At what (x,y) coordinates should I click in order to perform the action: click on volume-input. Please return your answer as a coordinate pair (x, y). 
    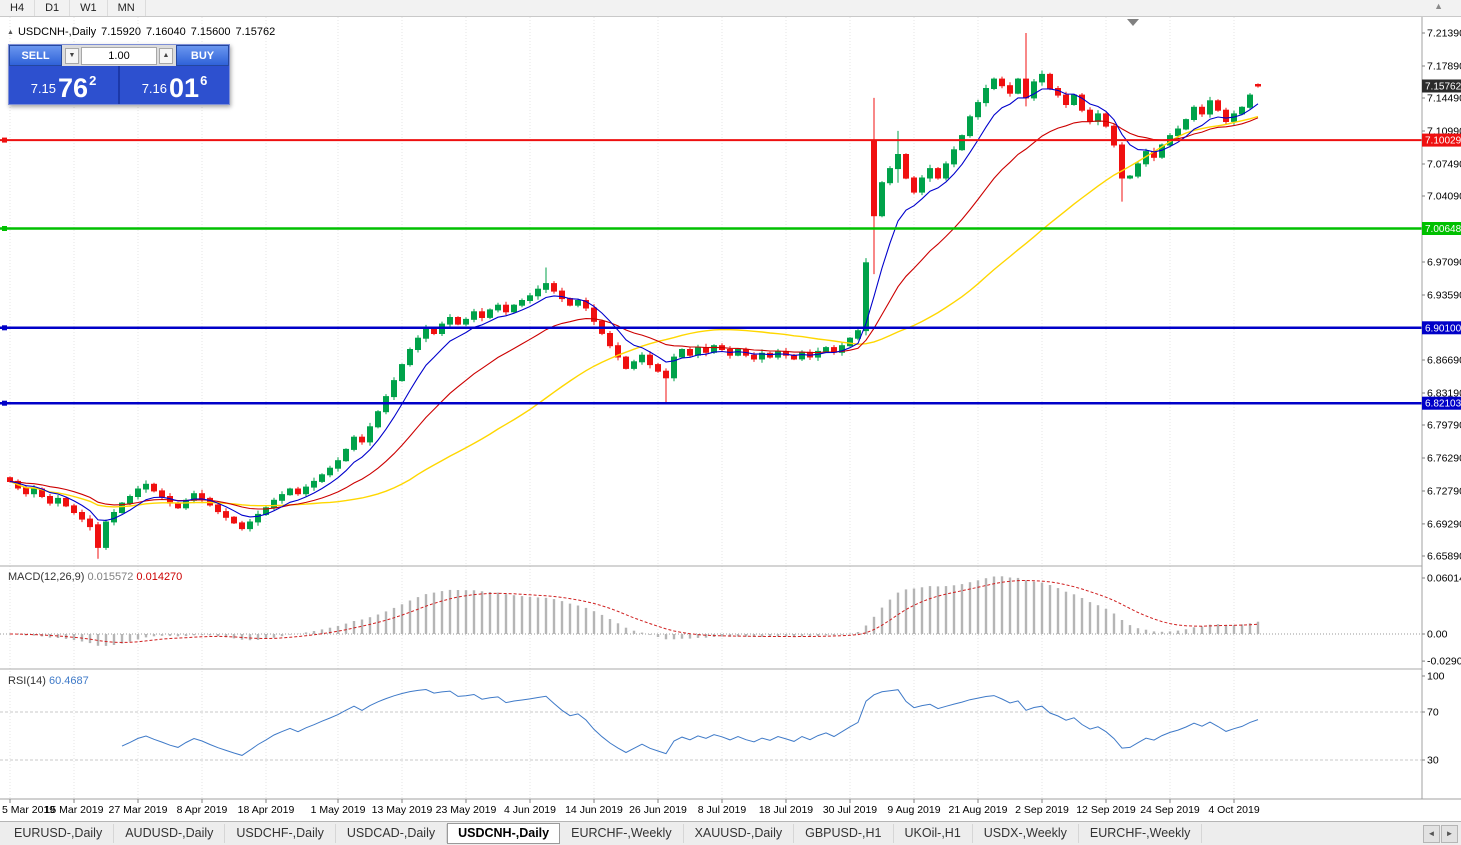
    Looking at the image, I should click on (119, 55).